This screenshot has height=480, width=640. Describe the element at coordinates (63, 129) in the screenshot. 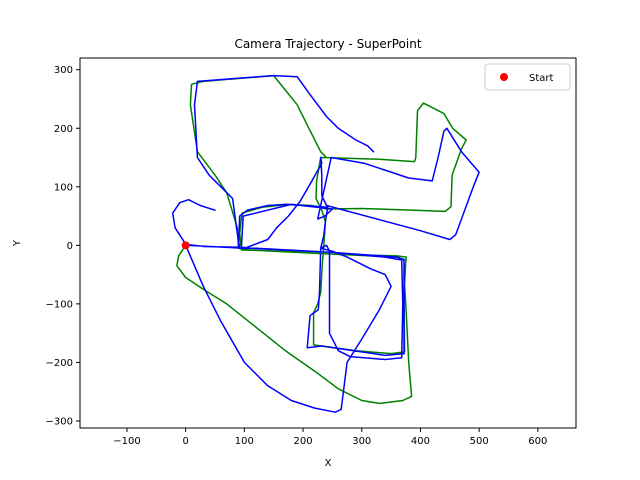

I see `y-tick-label: 200` at that location.